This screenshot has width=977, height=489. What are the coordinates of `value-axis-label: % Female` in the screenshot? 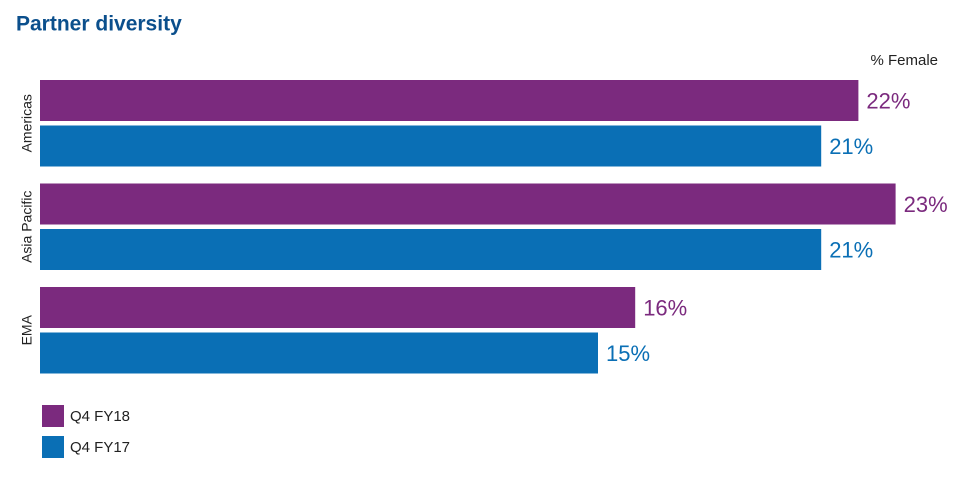 It's located at (904, 60).